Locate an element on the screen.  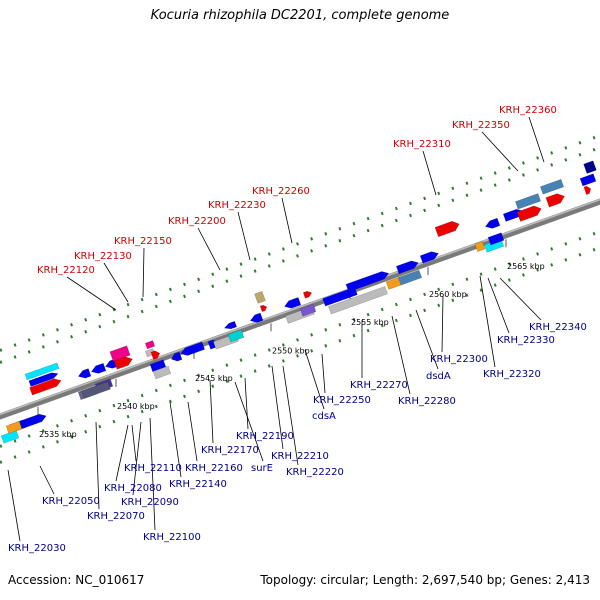
gene-label-upper: KRH_22130 is located at coordinates (103, 256).